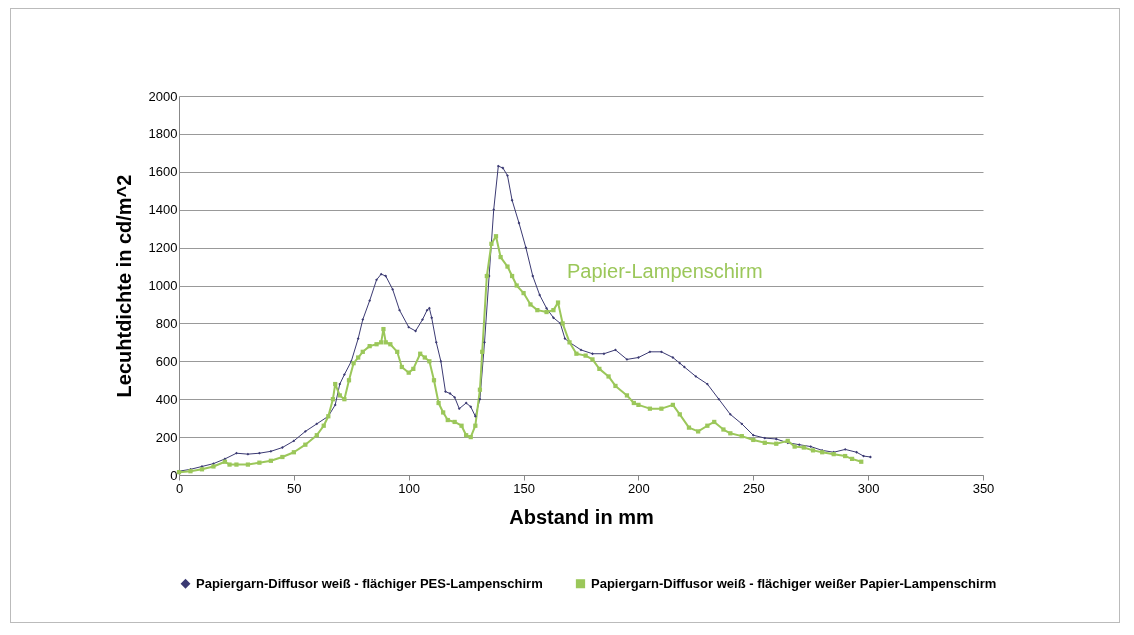  Describe the element at coordinates (163, 285) in the screenshot. I see `y-tick-label: 1000` at that location.